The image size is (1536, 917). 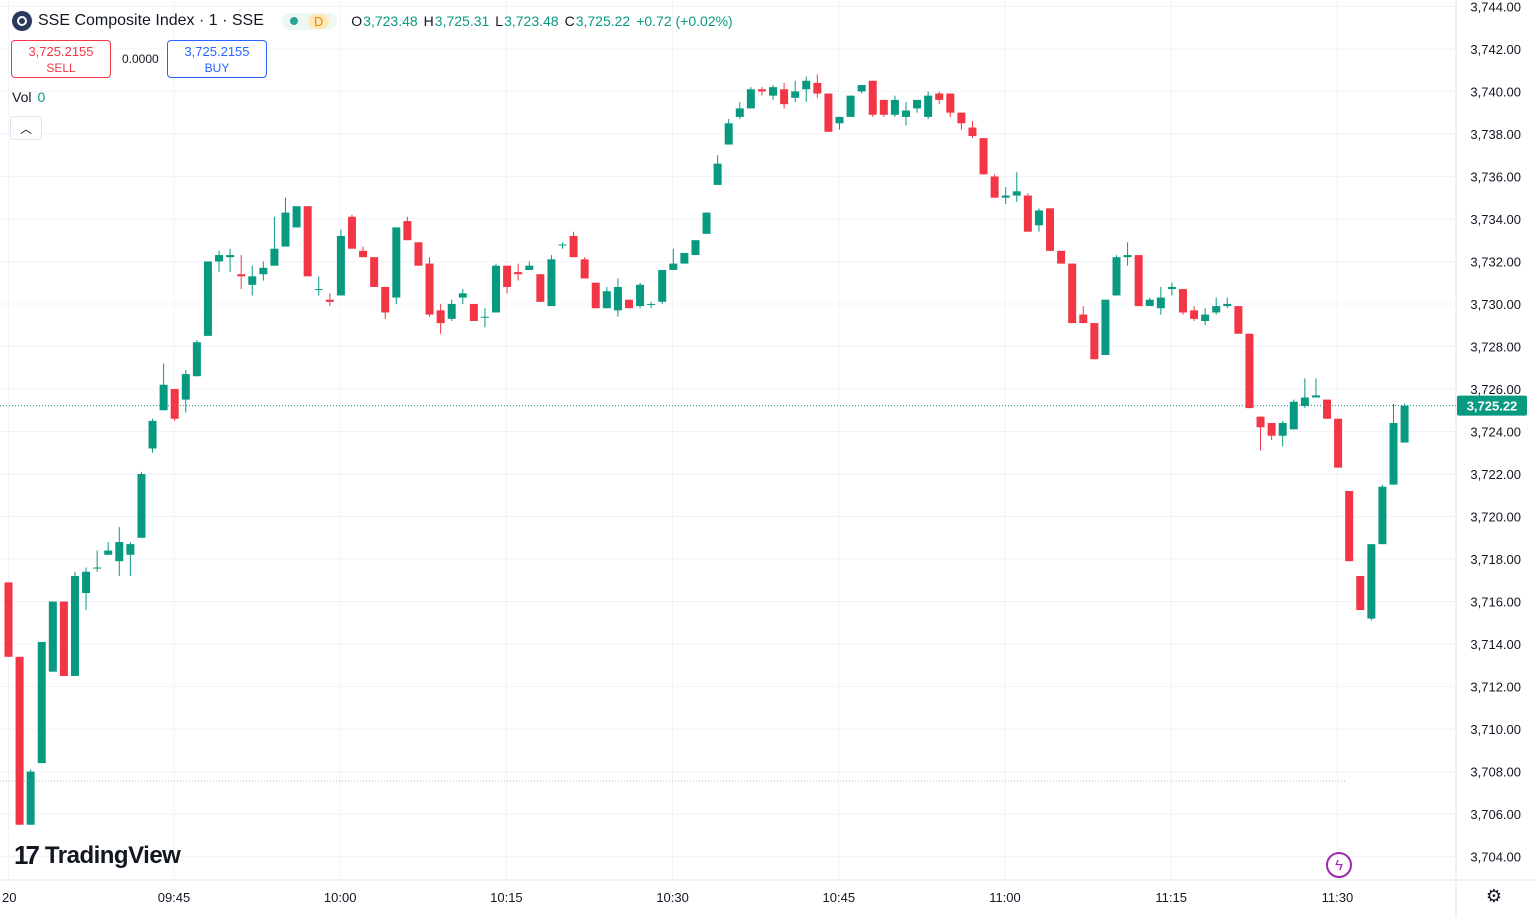 What do you see at coordinates (61, 51) in the screenshot?
I see `sell-price: 3,725.2155` at bounding box center [61, 51].